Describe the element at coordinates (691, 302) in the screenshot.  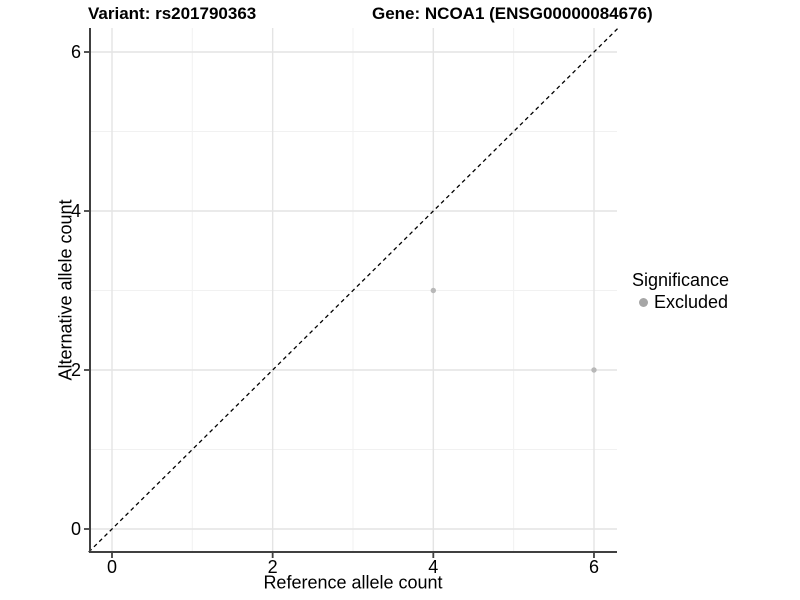
I see `legend-entry-label: Excluded` at that location.